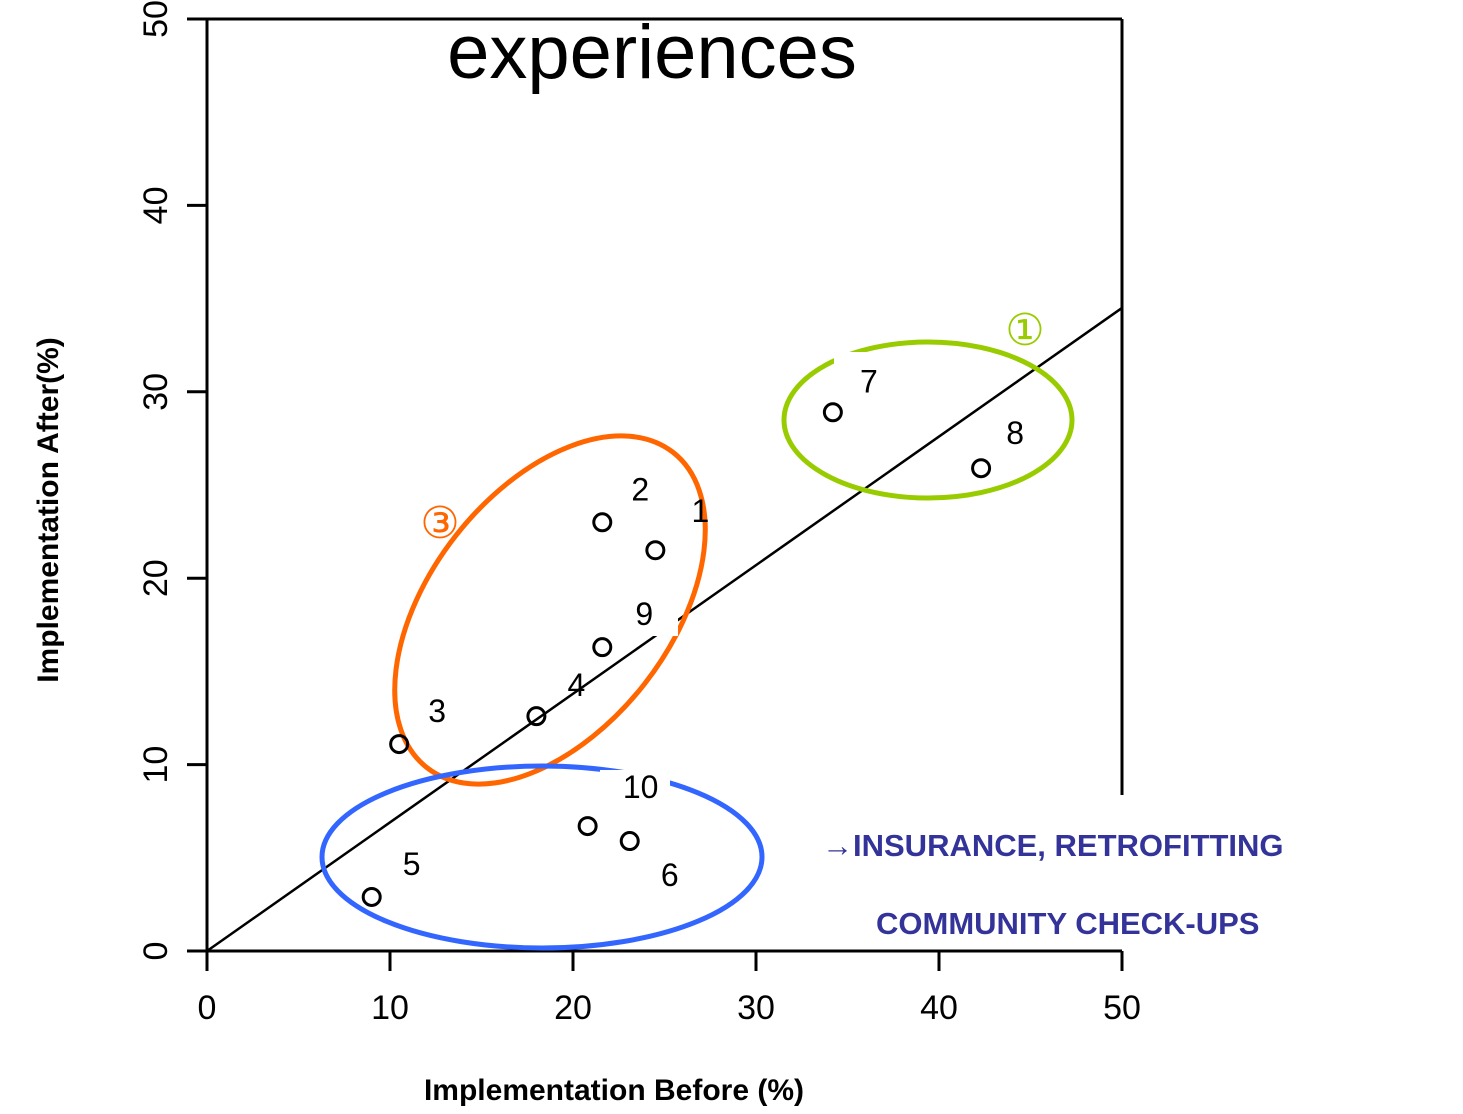 This screenshot has height=1114, width=1463. I want to click on data-point-label-10: 10, so click(641, 787).